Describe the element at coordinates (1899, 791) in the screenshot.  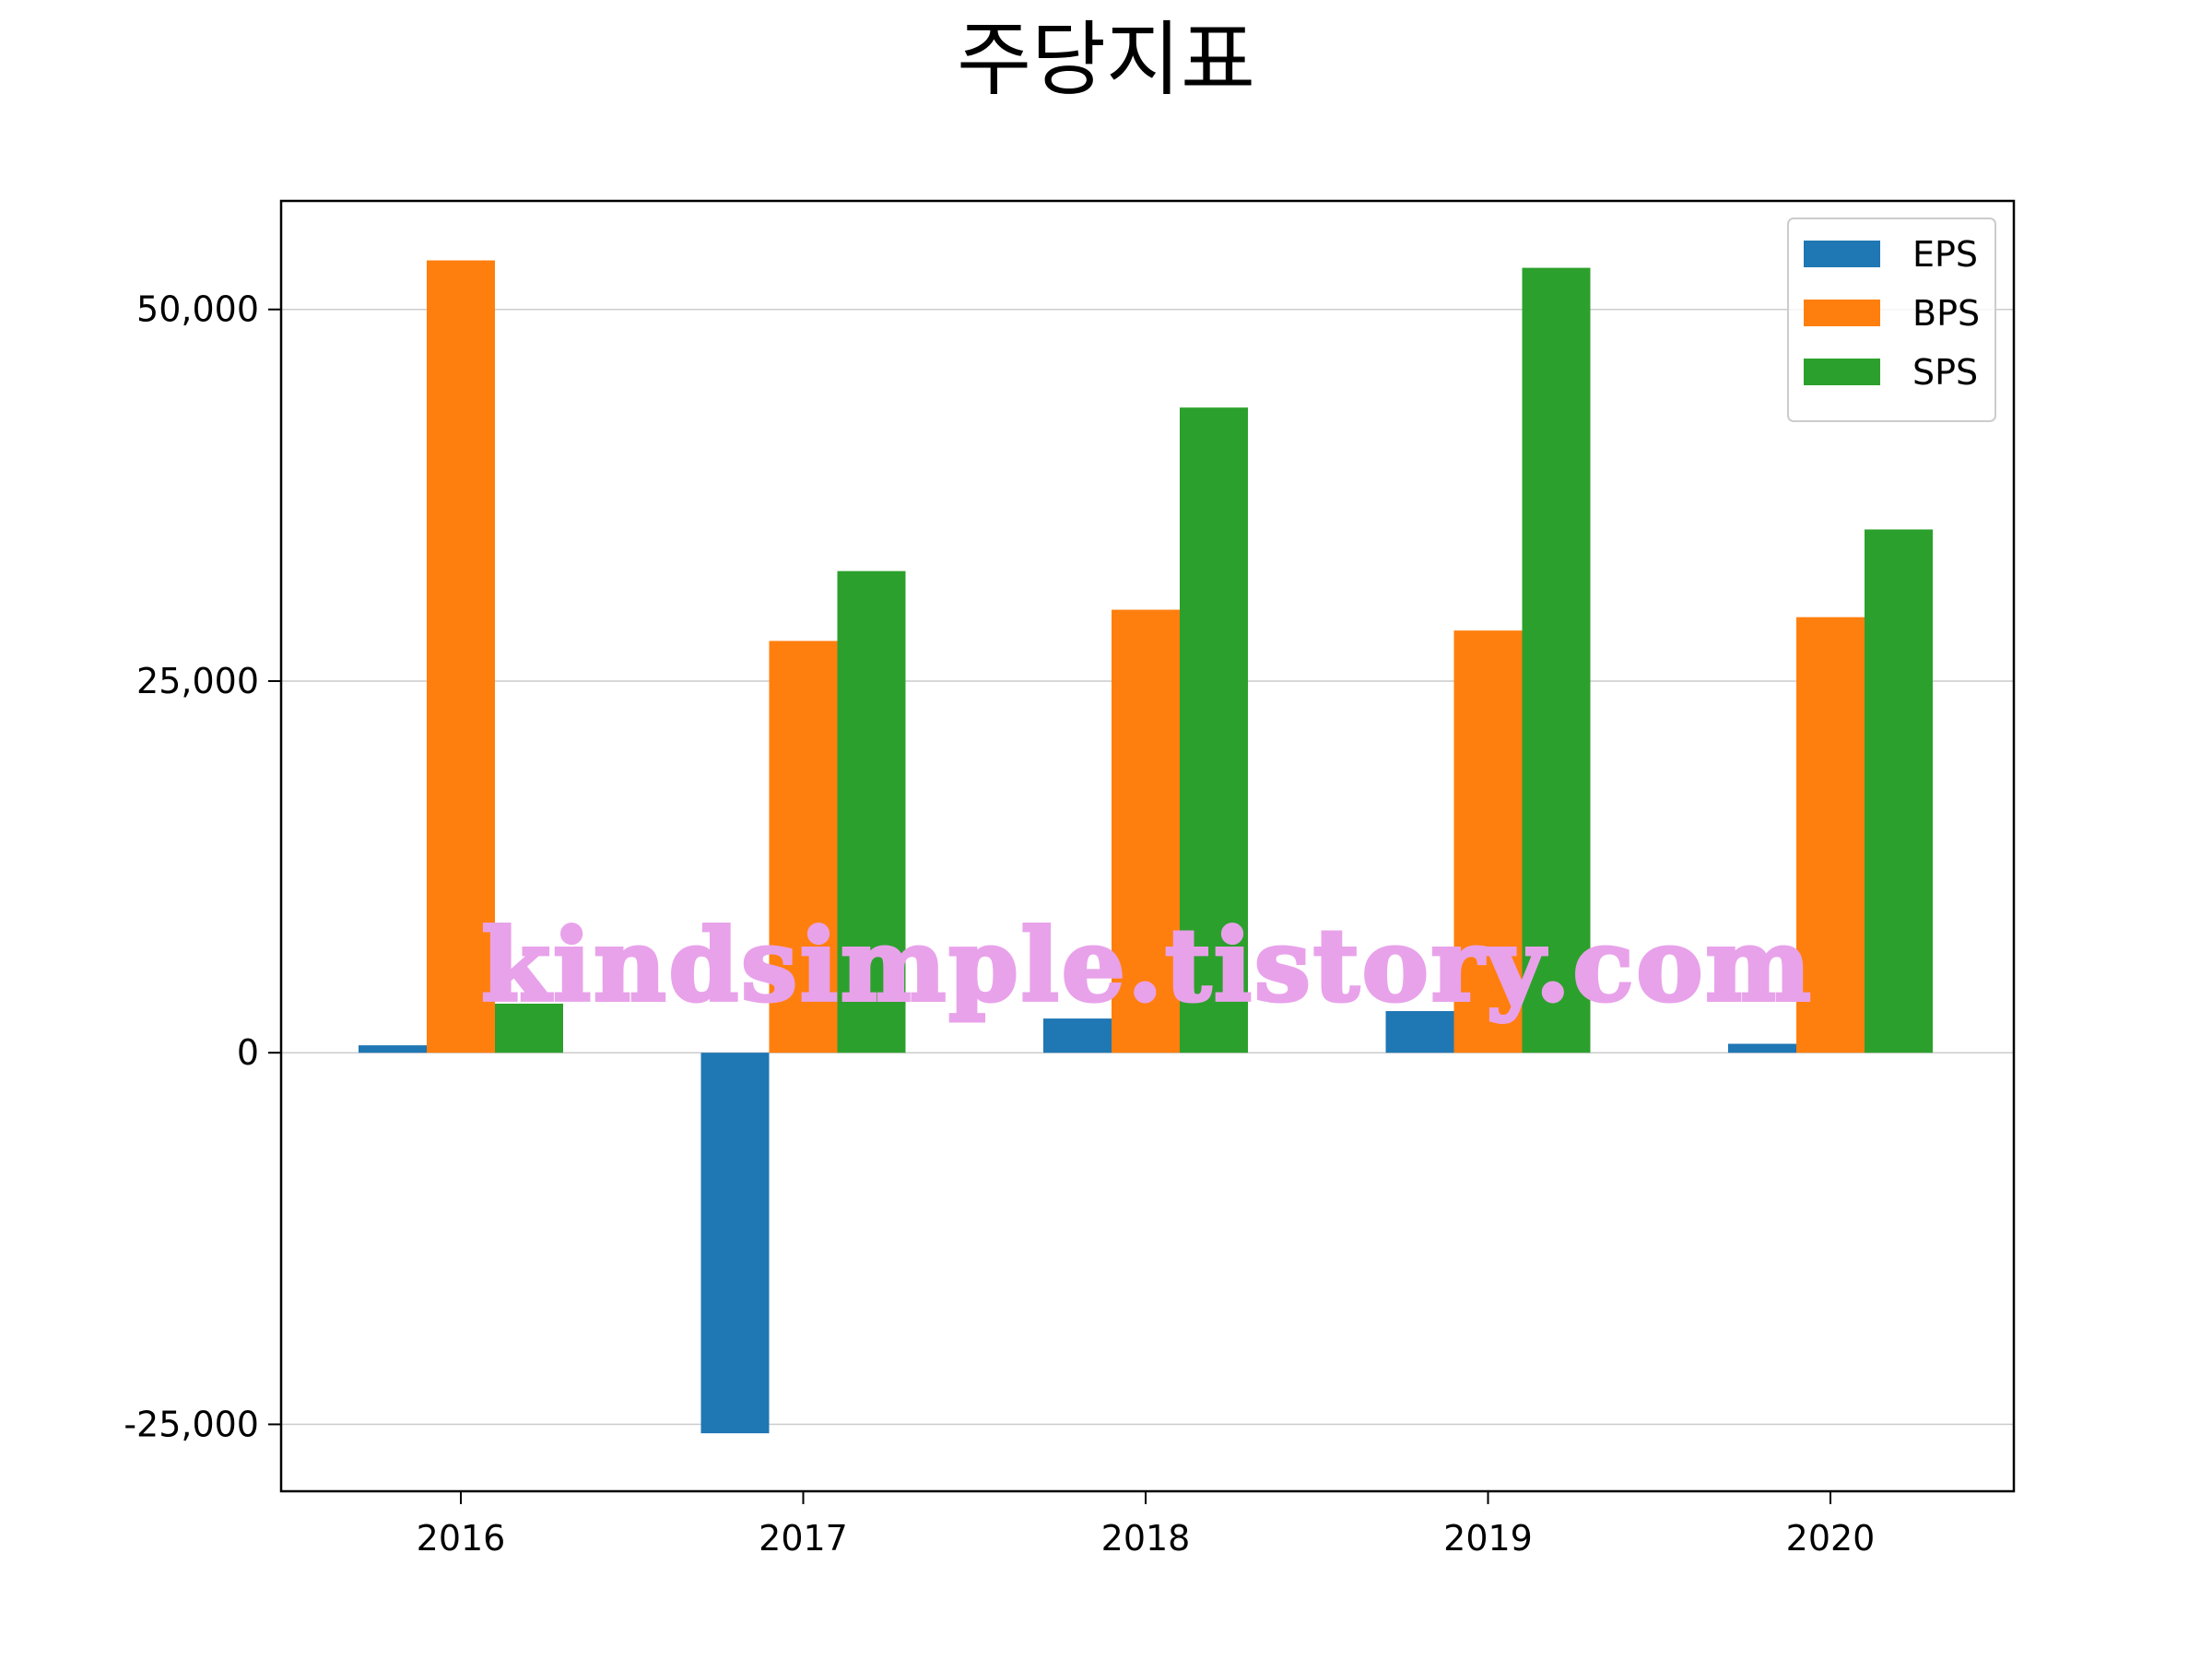
I see `bar-sps-2020` at that location.